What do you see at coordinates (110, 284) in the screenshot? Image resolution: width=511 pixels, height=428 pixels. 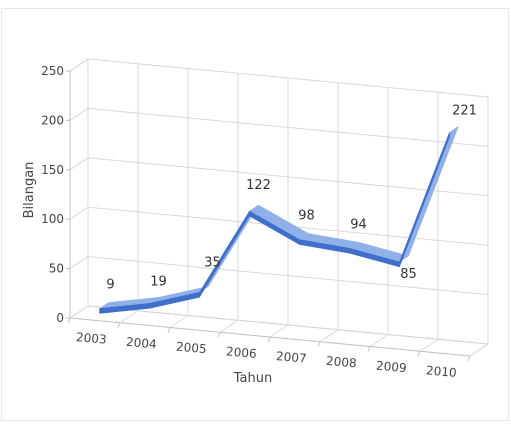 I see `data-label: 9` at bounding box center [110, 284].